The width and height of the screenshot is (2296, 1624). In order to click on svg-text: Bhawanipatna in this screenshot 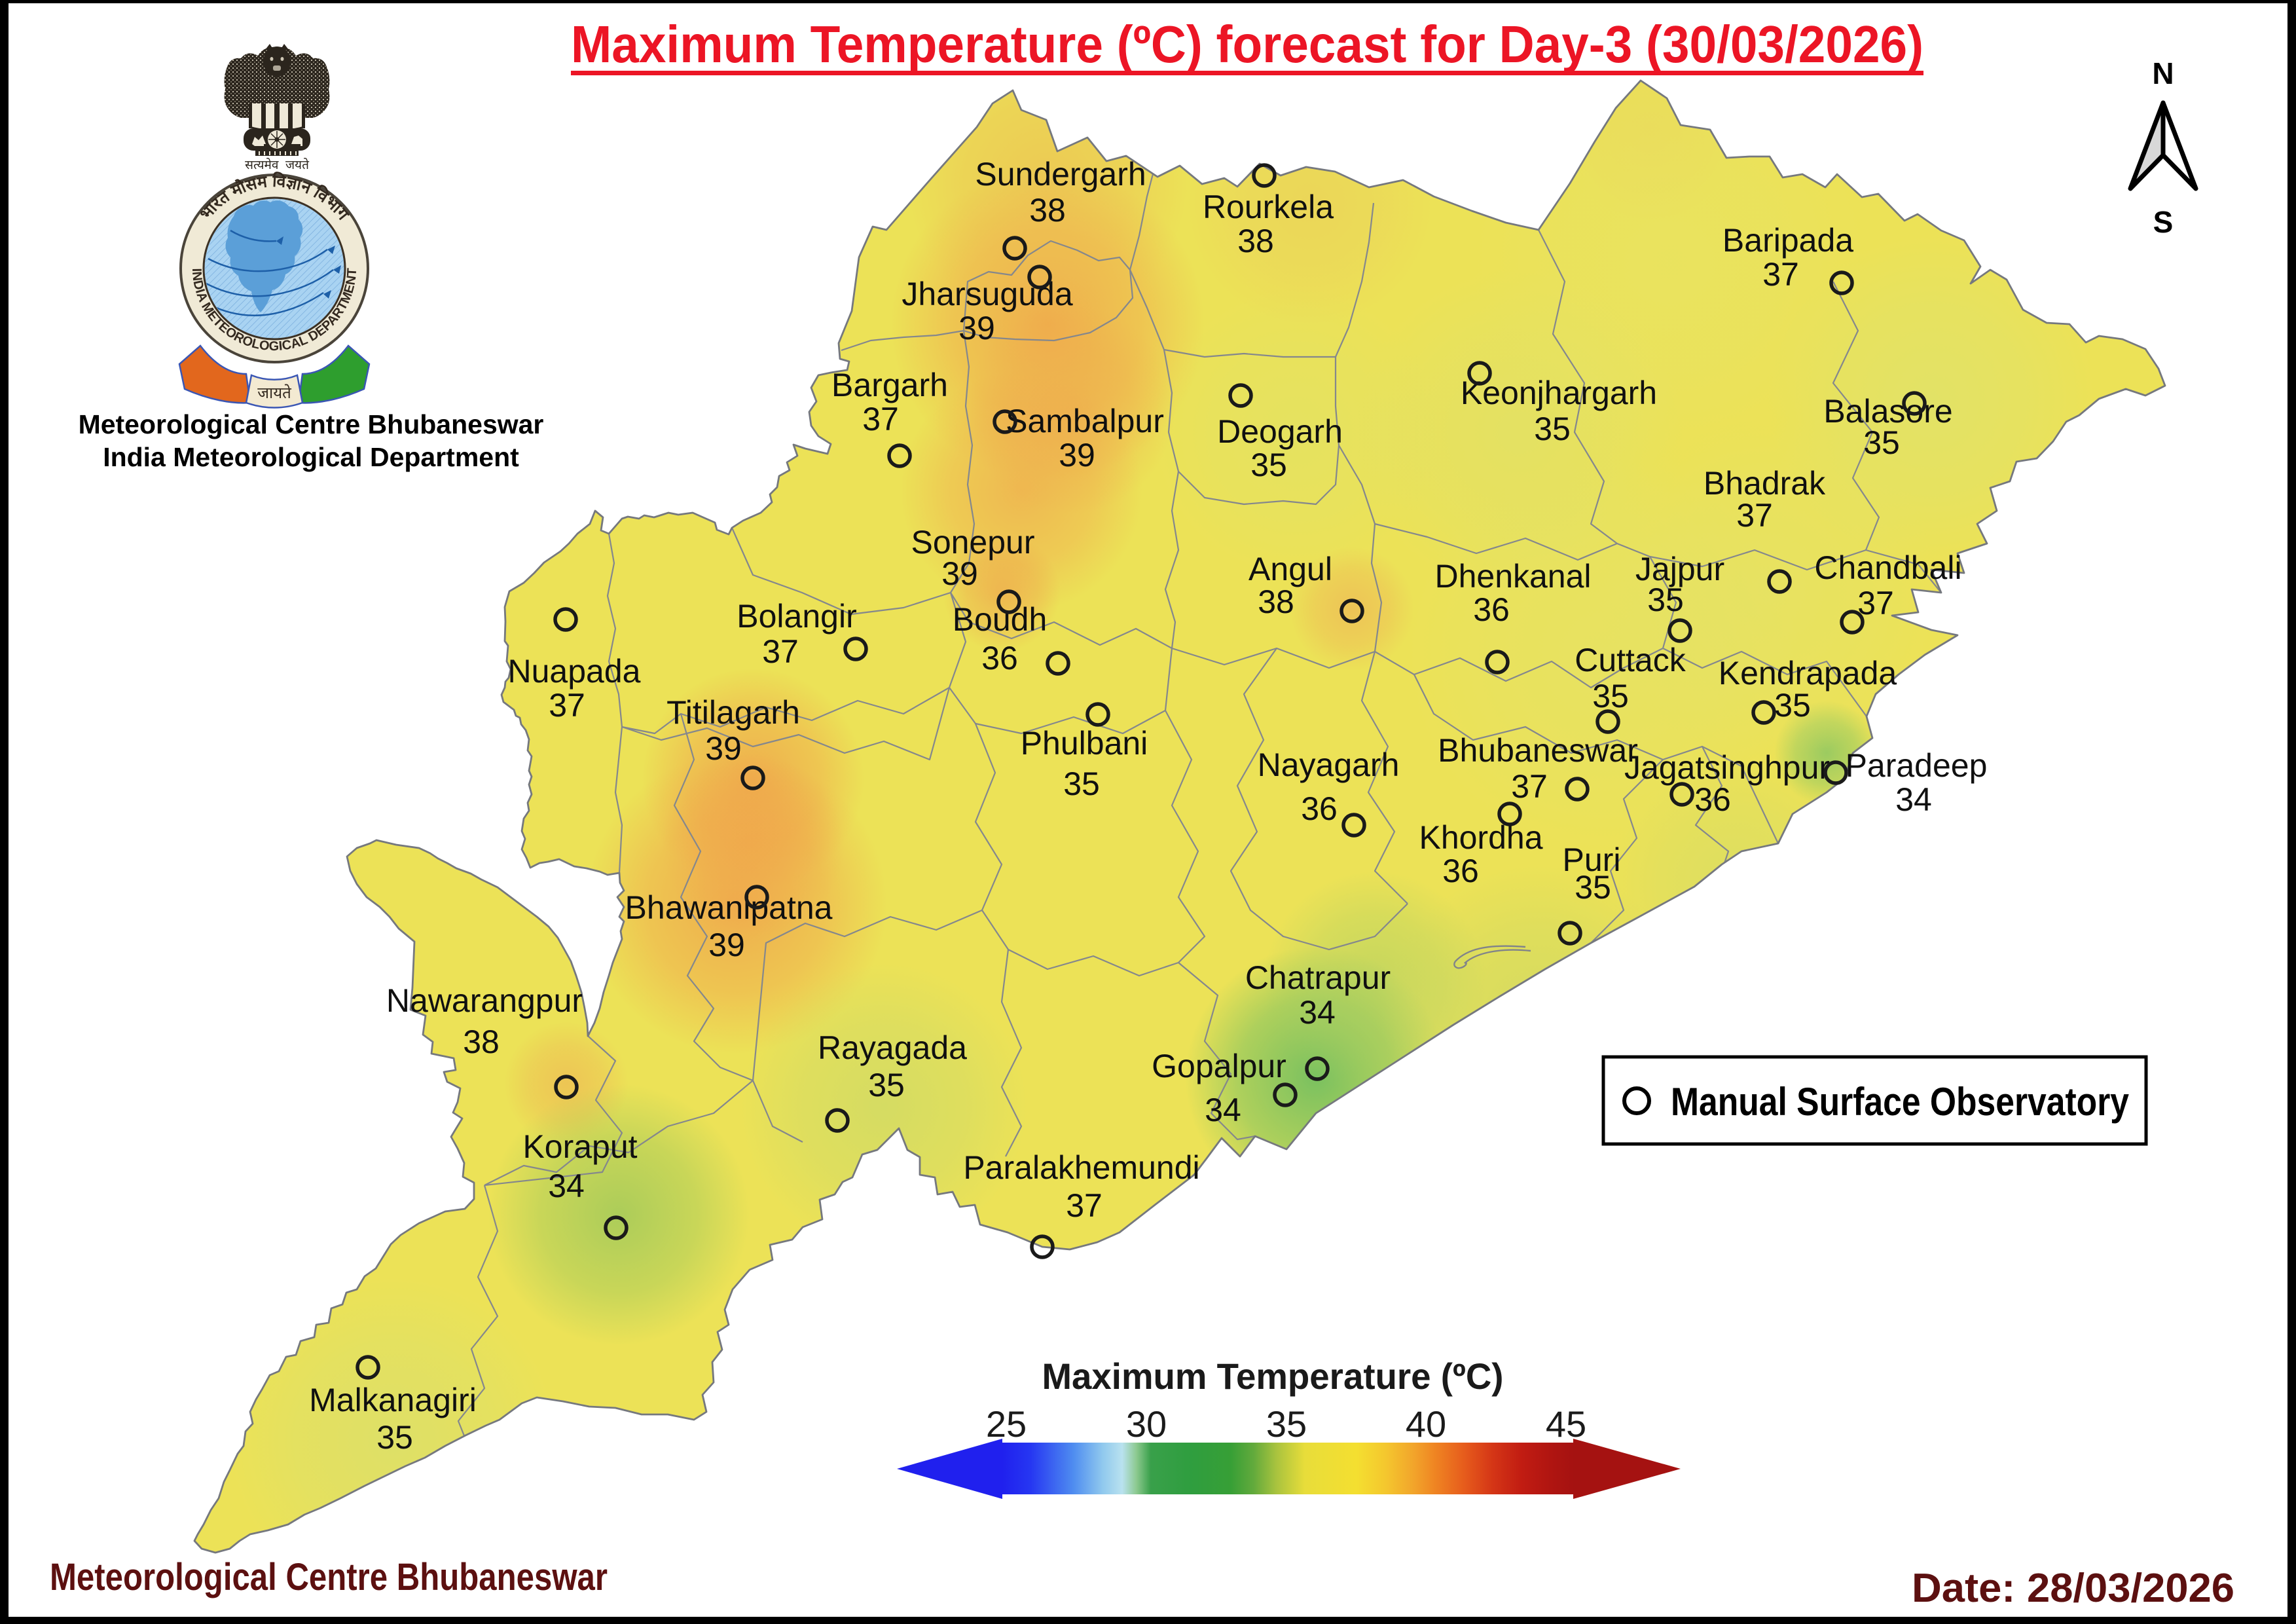, I will do `click(729, 907)`.